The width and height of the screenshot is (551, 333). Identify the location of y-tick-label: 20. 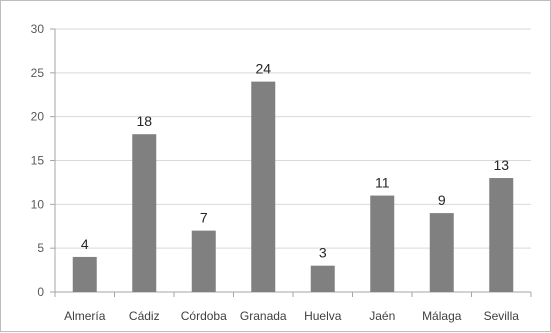
(38, 117).